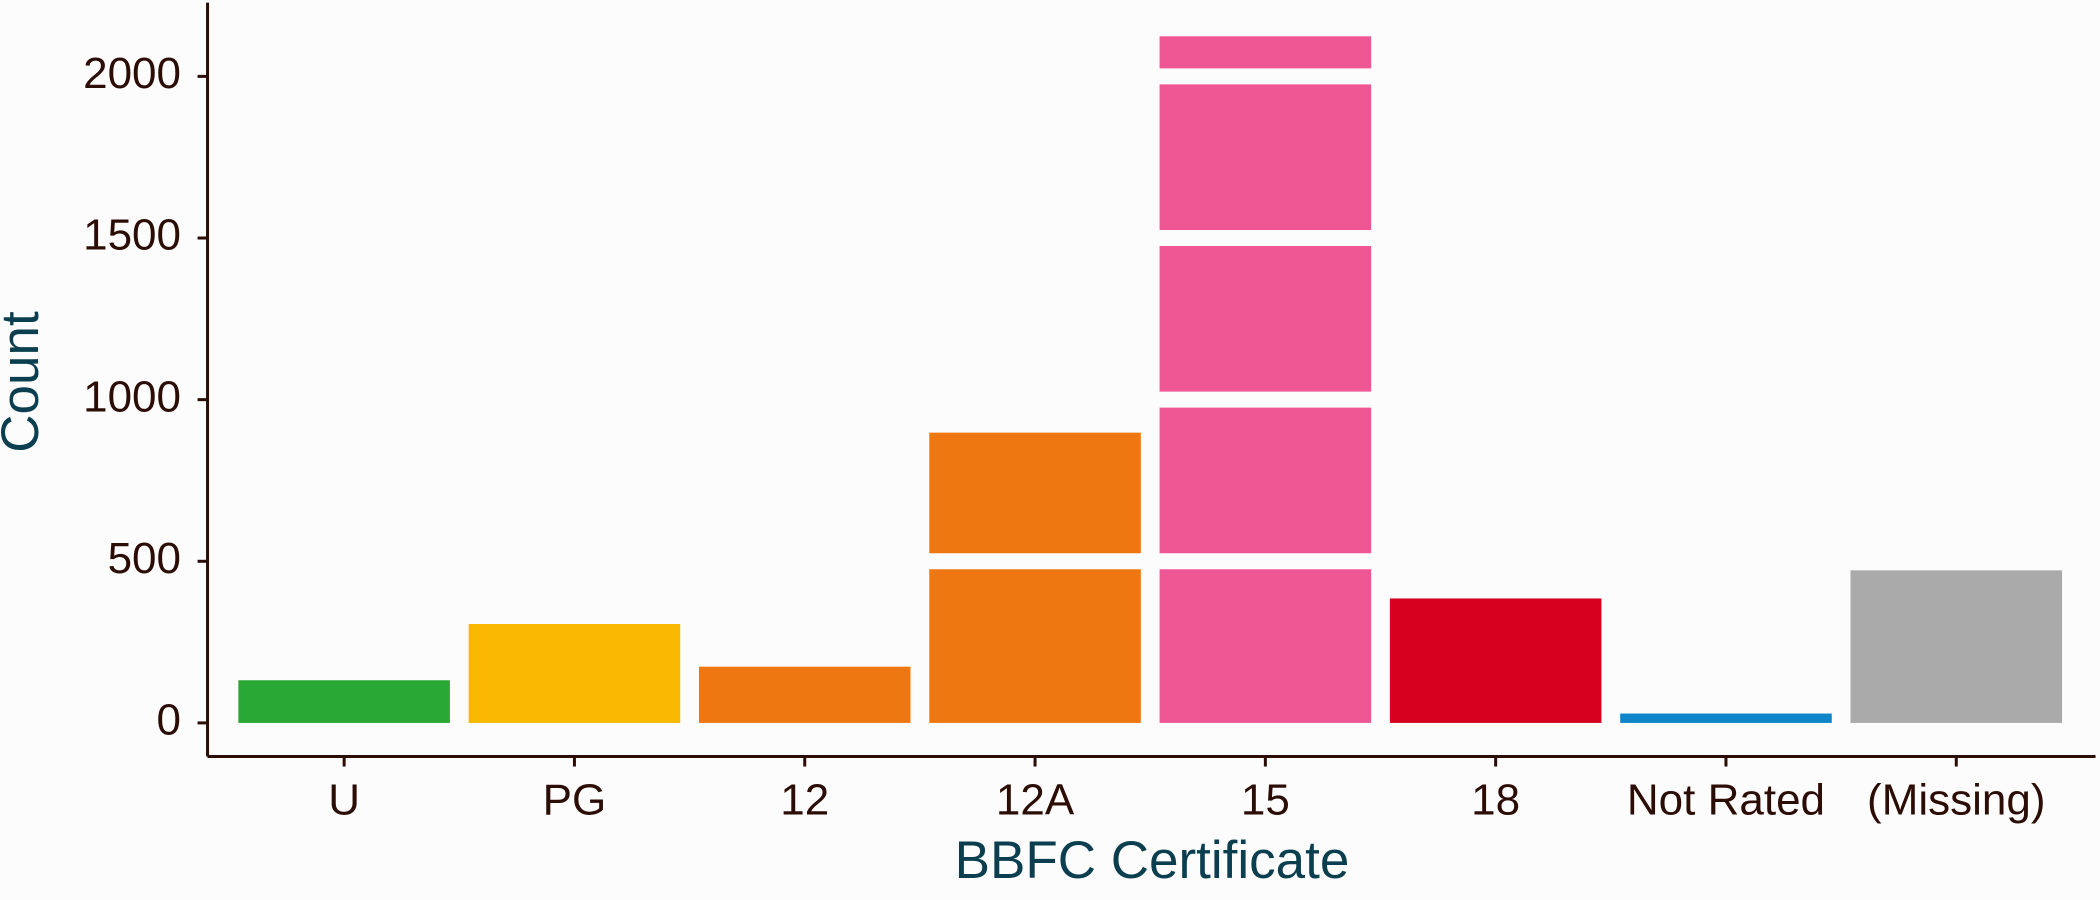 Image resolution: width=2100 pixels, height=900 pixels. What do you see at coordinates (344, 800) in the screenshot?
I see `x-tick-label: U` at bounding box center [344, 800].